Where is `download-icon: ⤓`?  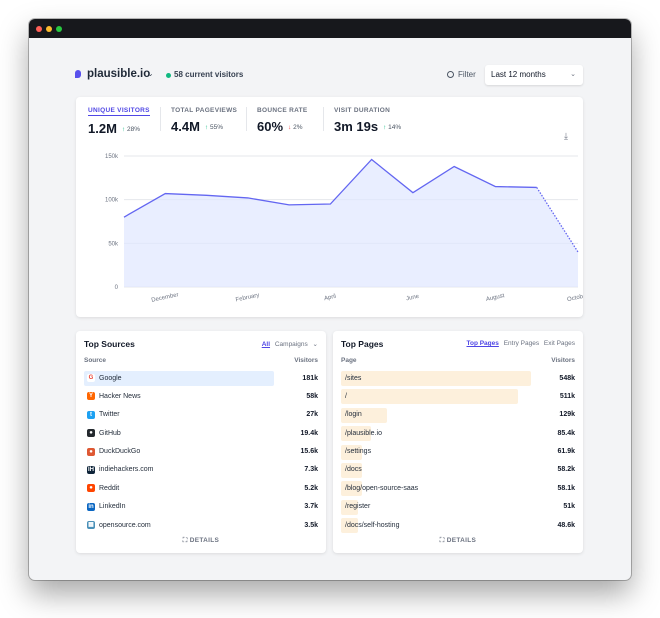
download-icon: ⤓ is located at coordinates (566, 136).